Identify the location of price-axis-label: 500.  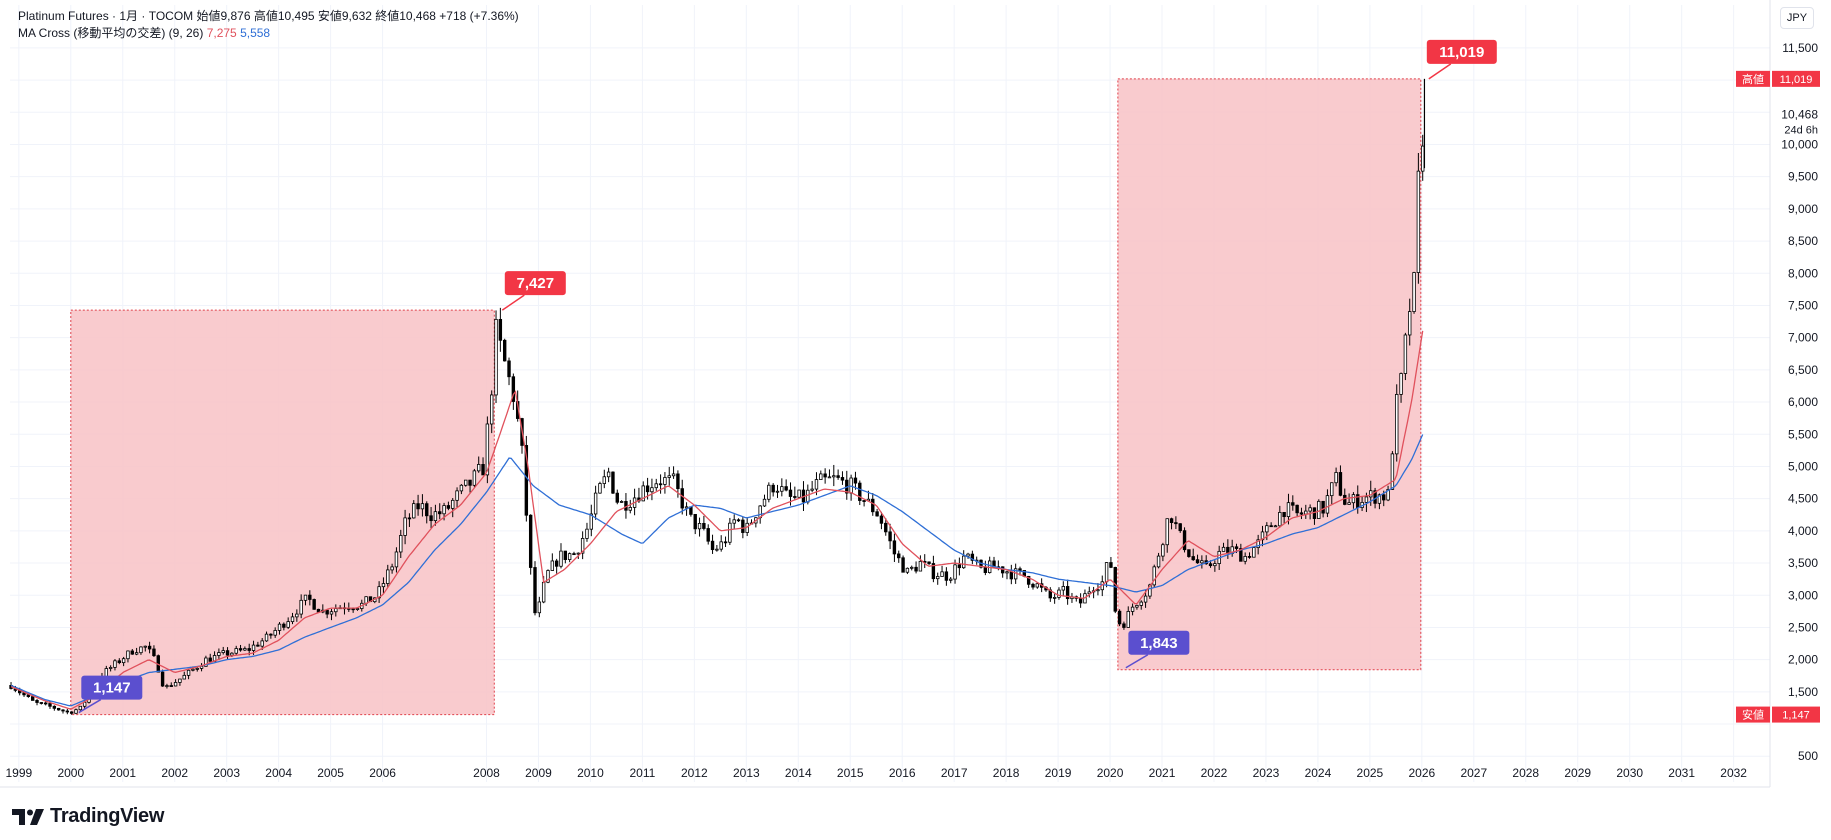
(1808, 756).